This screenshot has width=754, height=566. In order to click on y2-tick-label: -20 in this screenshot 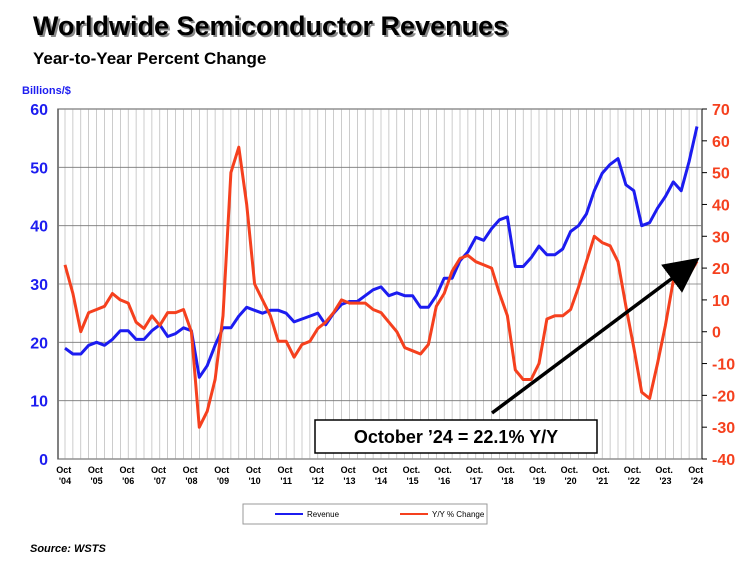, I will do `click(723, 396)`.